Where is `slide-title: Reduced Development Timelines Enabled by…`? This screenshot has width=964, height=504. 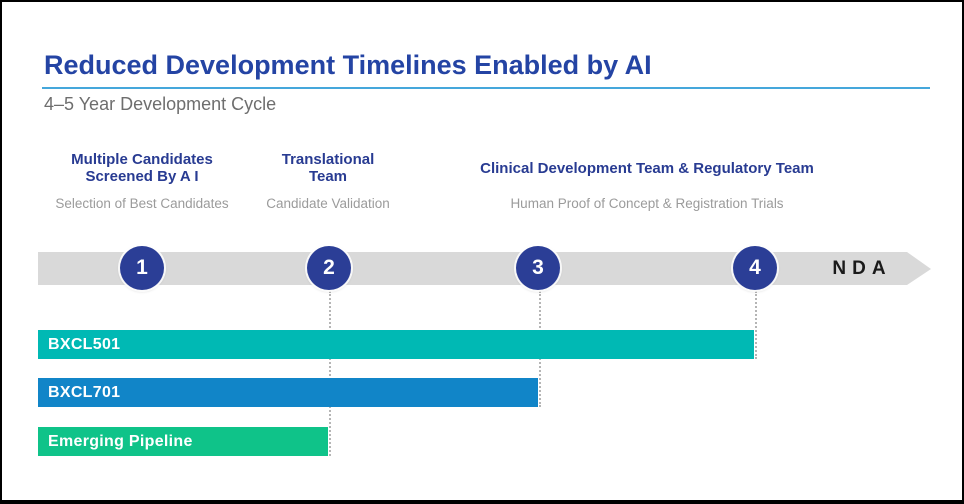 slide-title: Reduced Development Timelines Enabled by… is located at coordinates (348, 65).